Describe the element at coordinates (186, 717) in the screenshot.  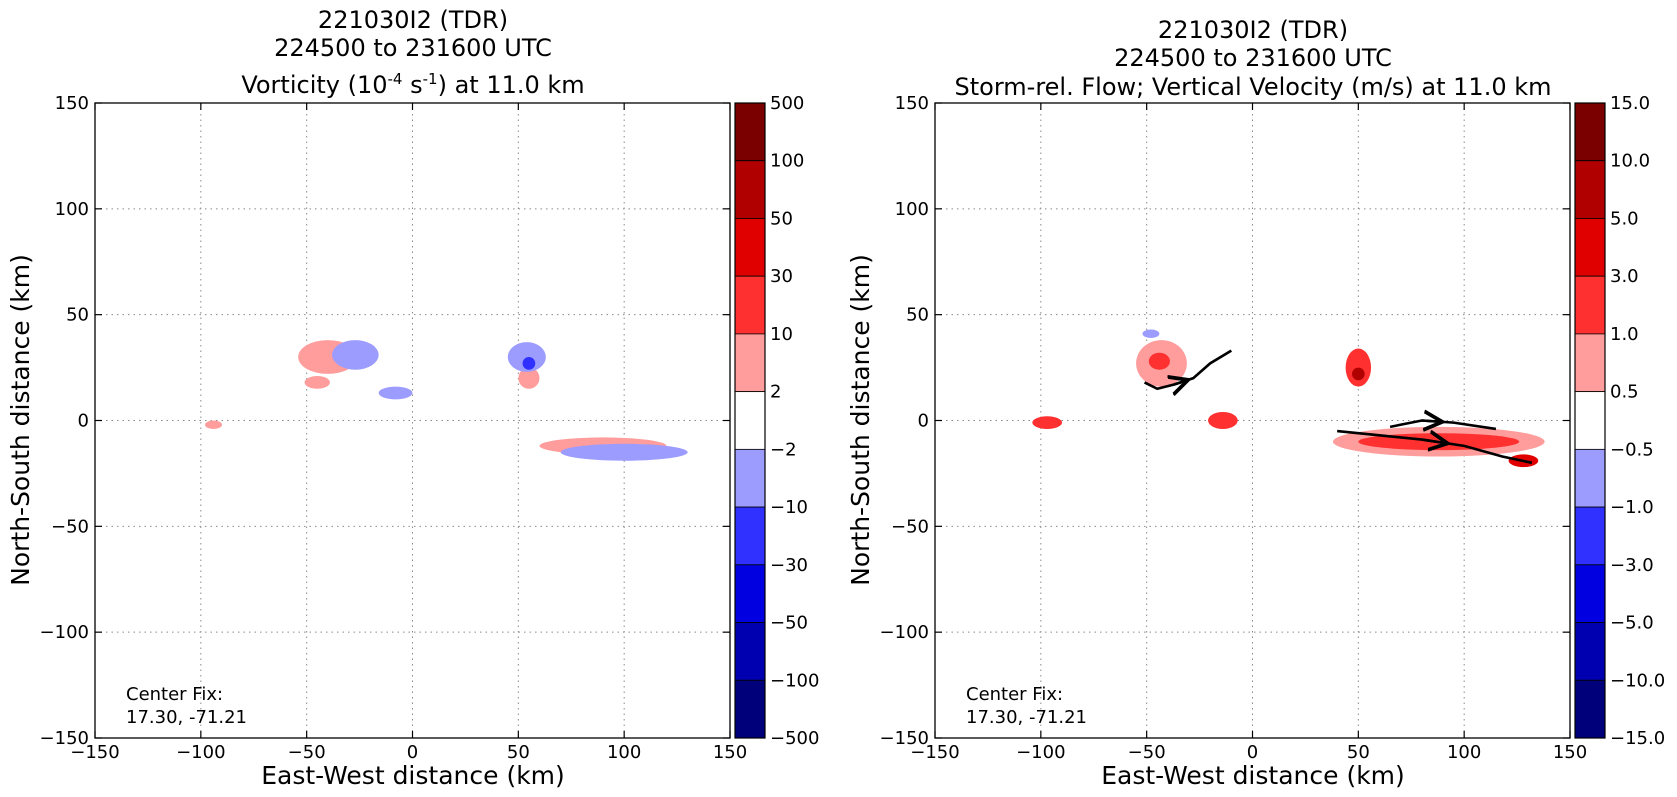
I see `panel1-center-fix-coords: 17.30, -71.21` at that location.